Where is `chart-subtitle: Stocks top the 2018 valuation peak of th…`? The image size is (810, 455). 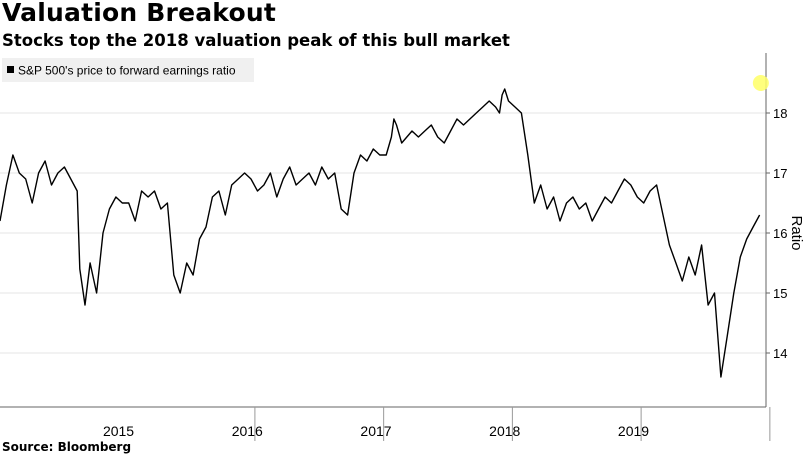 chart-subtitle: Stocks top the 2018 valuation peak of th… is located at coordinates (256, 40).